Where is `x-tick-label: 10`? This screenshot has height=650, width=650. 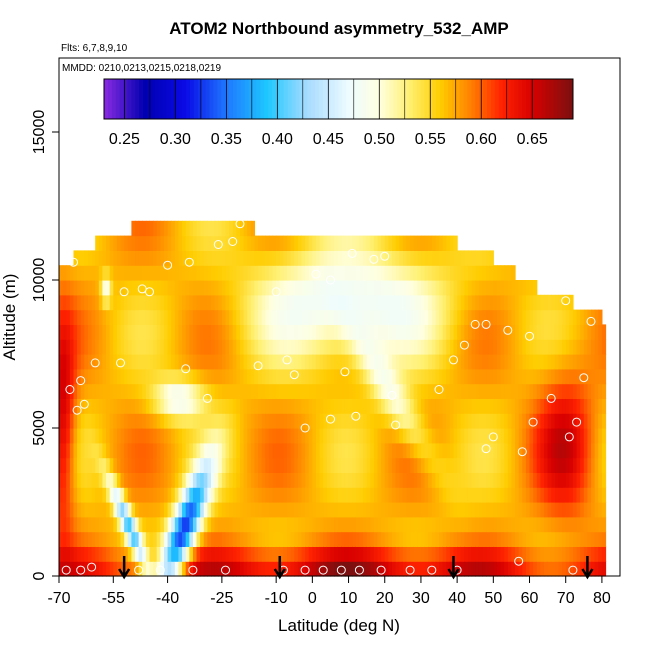
x-tick-label: 10 is located at coordinates (349, 598).